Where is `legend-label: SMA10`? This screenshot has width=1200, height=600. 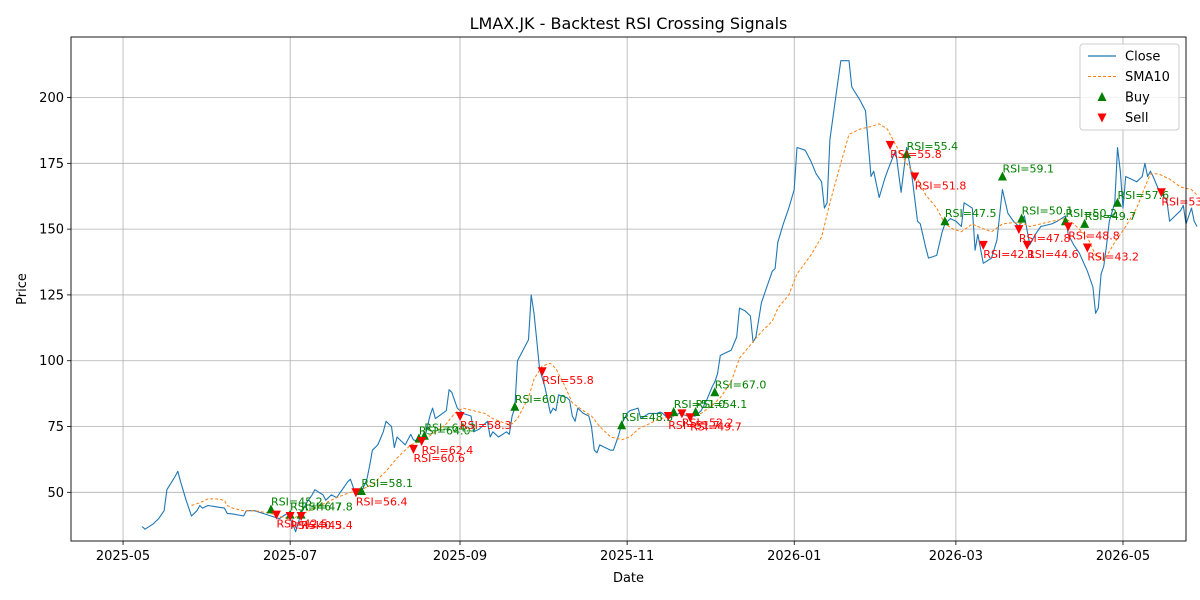
legend-label: SMA10 is located at coordinates (1147, 77).